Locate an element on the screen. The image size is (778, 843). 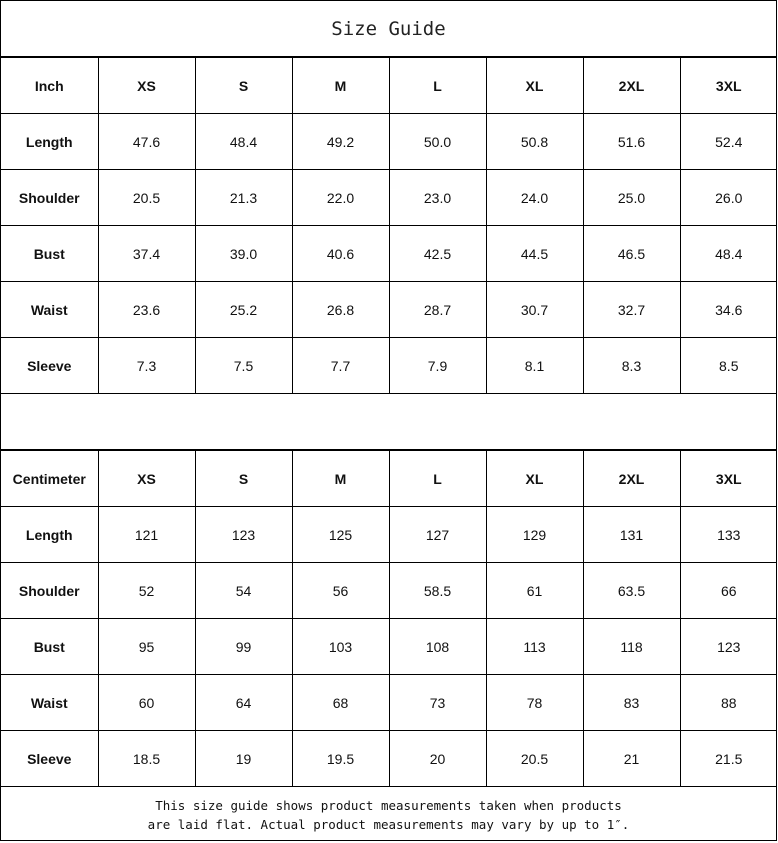
measurement-cell: 66 is located at coordinates (728, 590).